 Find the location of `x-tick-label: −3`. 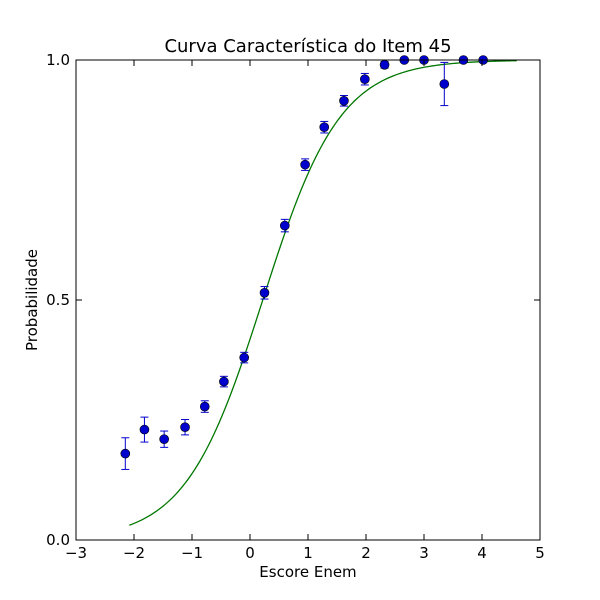

x-tick-label: −3 is located at coordinates (76, 553).